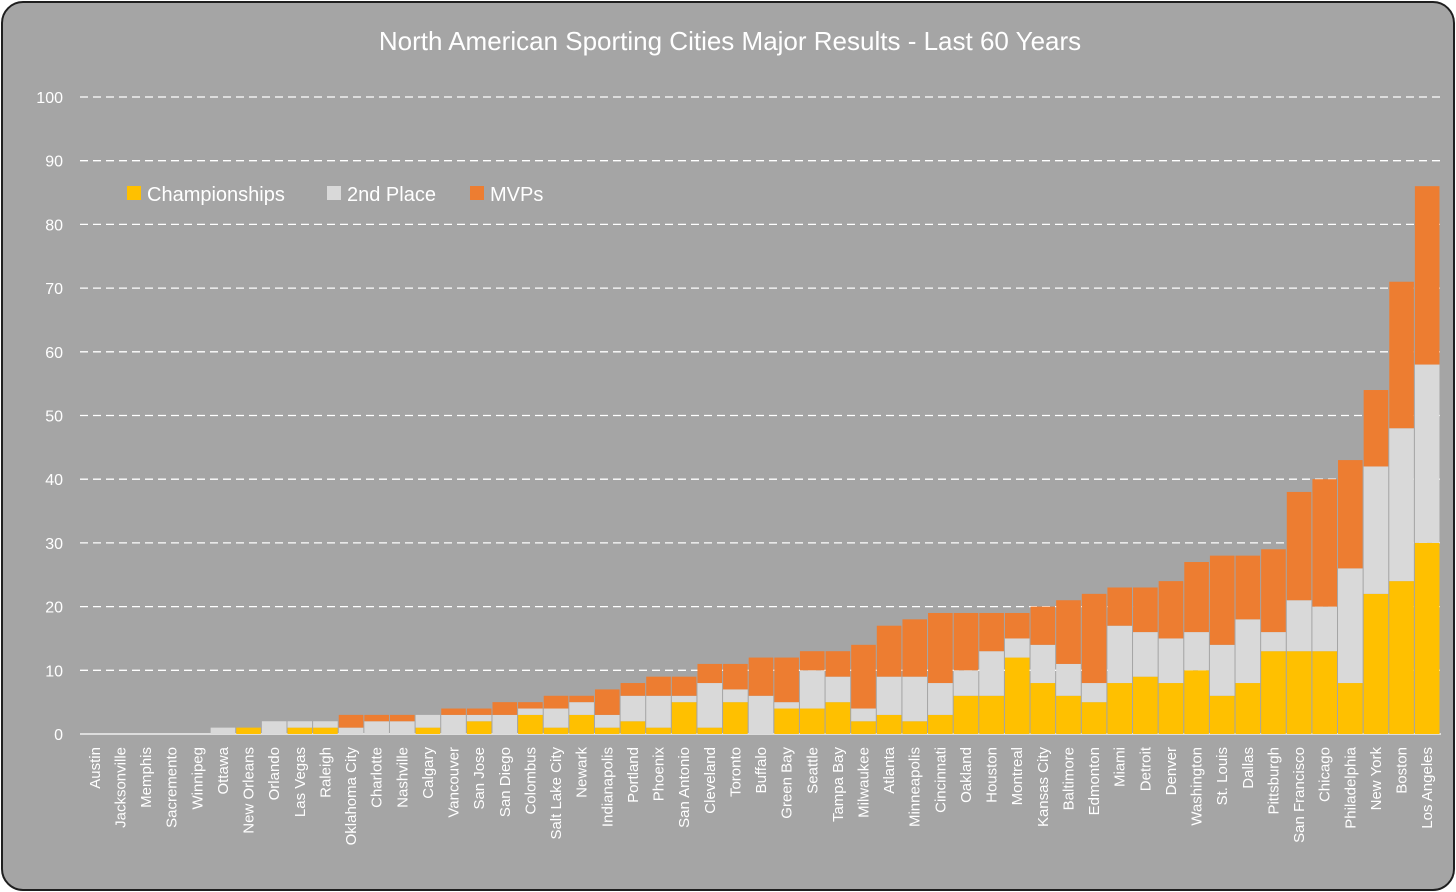  Describe the element at coordinates (1043, 787) in the screenshot. I see `x-tick-label-kansas-city: Kansas City` at that location.